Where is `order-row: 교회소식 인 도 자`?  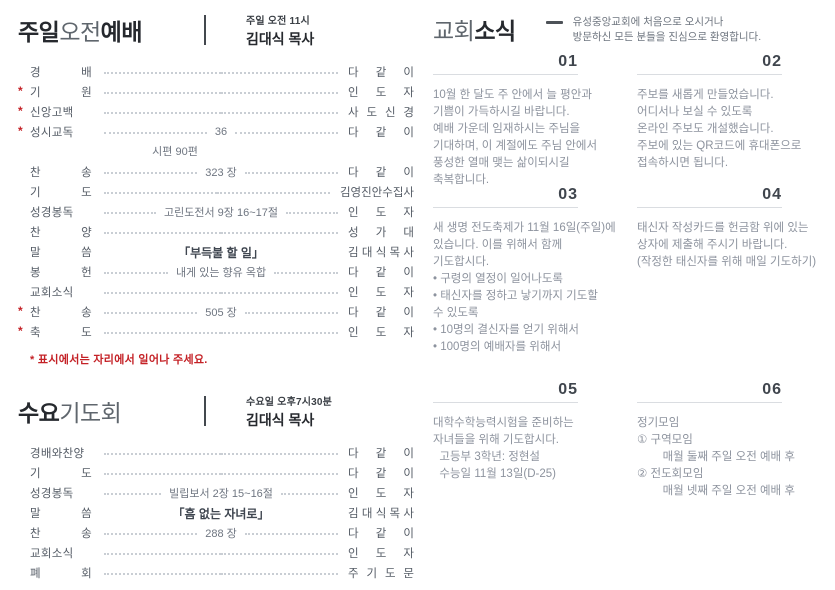
order-row: 교회소식 인 도 자 is located at coordinates (216, 553).